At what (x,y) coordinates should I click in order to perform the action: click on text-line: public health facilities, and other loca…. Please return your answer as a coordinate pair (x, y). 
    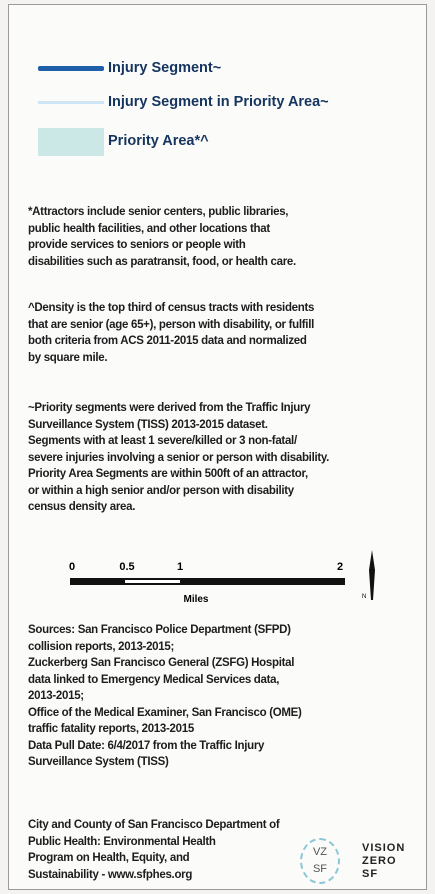
    Looking at the image, I should click on (149, 228).